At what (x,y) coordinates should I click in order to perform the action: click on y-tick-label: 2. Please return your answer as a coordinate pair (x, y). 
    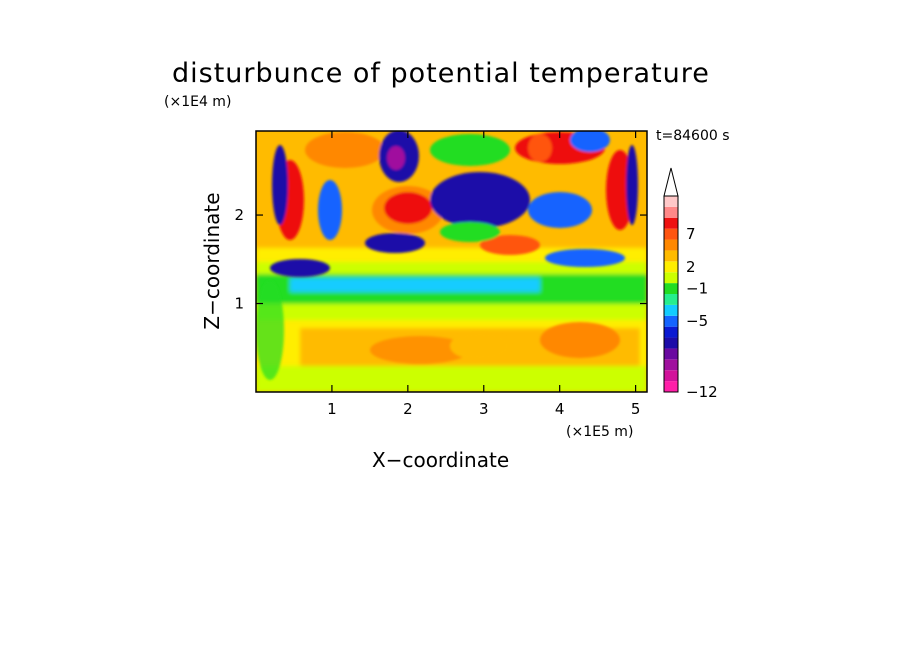
    Looking at the image, I should click on (239, 215).